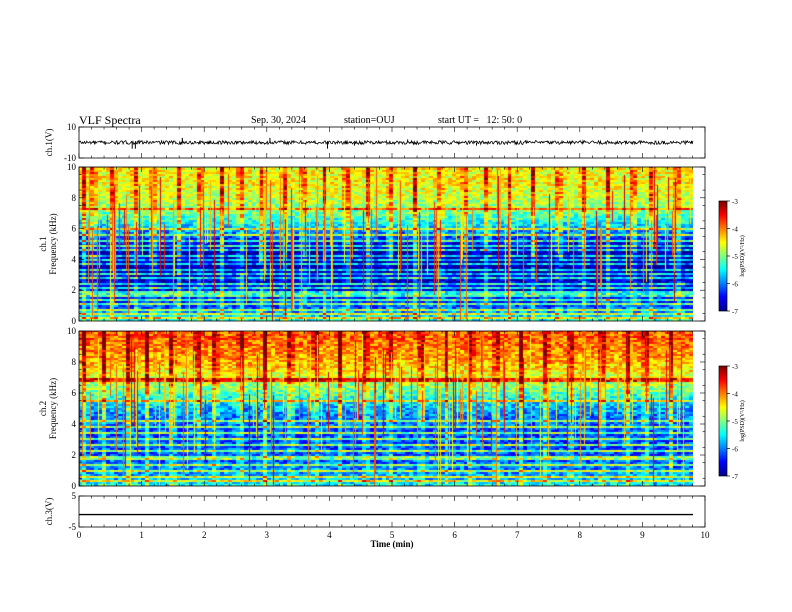  What do you see at coordinates (74, 496) in the screenshot?
I see `y-tick-label: 5` at bounding box center [74, 496].